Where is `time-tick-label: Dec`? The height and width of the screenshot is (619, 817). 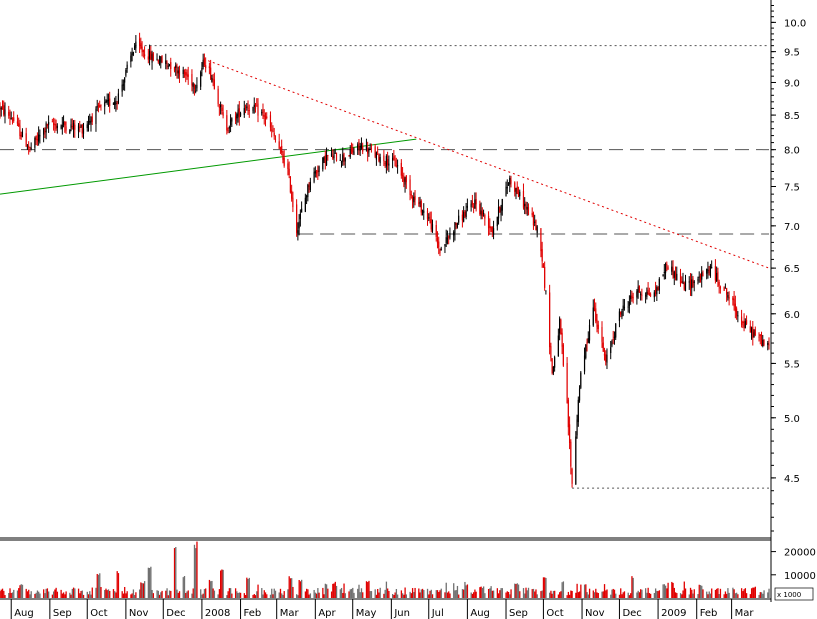
time-tick-label: Dec is located at coordinates (631, 613).